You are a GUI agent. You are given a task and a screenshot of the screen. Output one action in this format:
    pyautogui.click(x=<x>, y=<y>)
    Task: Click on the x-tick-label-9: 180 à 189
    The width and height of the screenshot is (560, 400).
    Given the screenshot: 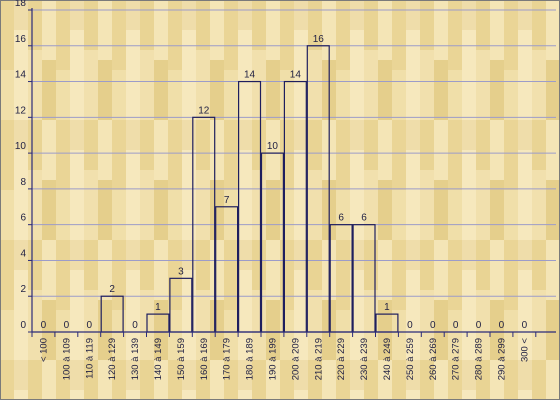 What is the action you would take?
    pyautogui.click(x=250, y=359)
    